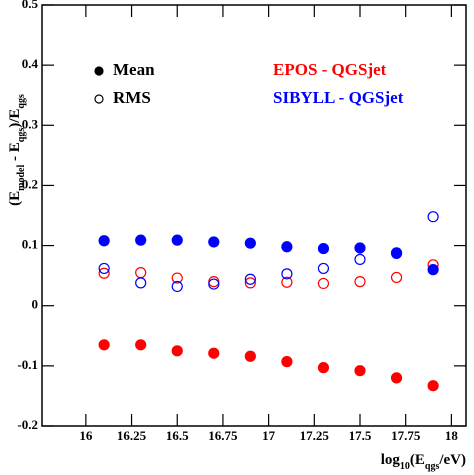 The image size is (474, 475). What do you see at coordinates (315, 435) in the screenshot?
I see `x-tick-label: 17.25` at bounding box center [315, 435].